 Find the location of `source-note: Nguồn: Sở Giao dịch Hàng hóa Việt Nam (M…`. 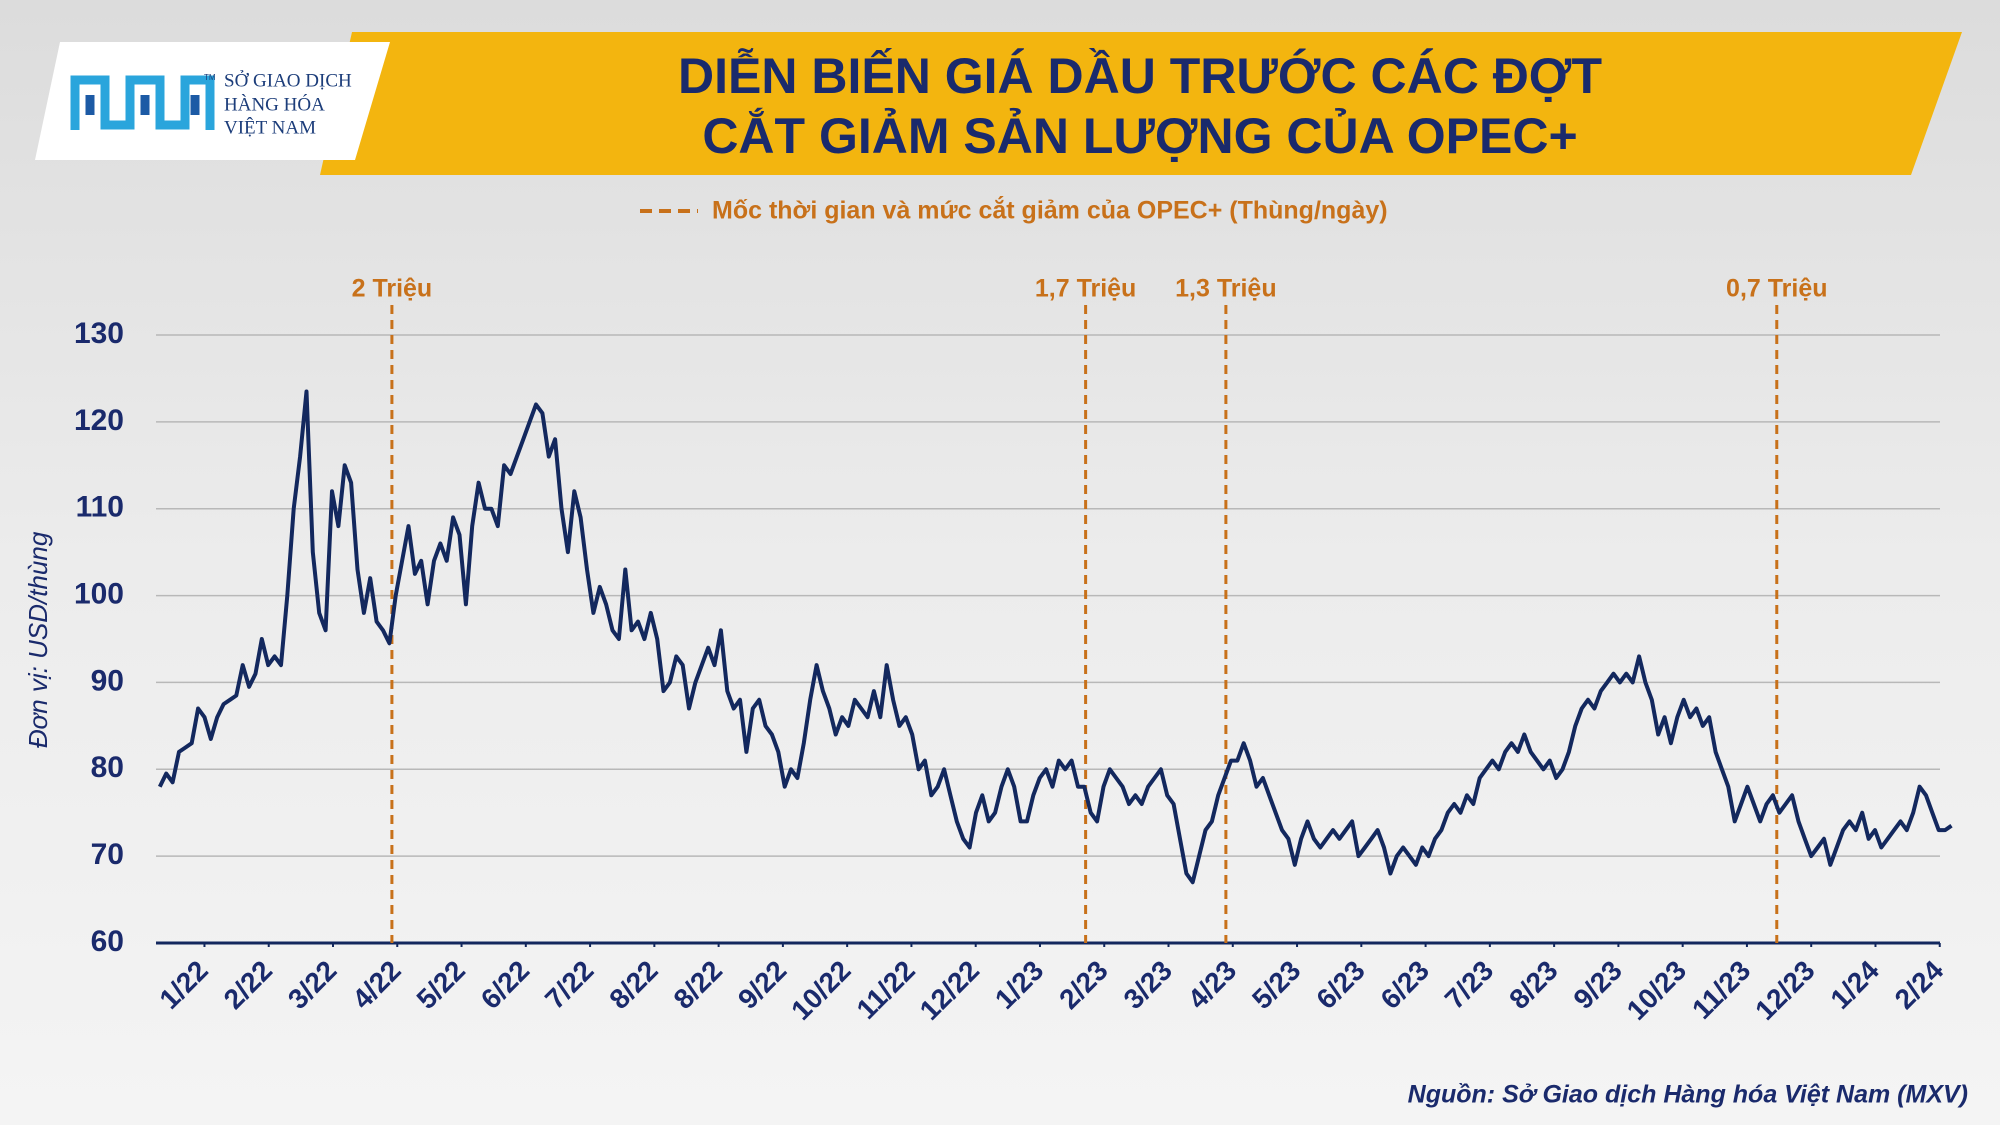

source-note: Nguồn: Sở Giao dịch Hàng hóa Việt Nam (M… is located at coordinates (1688, 1095).